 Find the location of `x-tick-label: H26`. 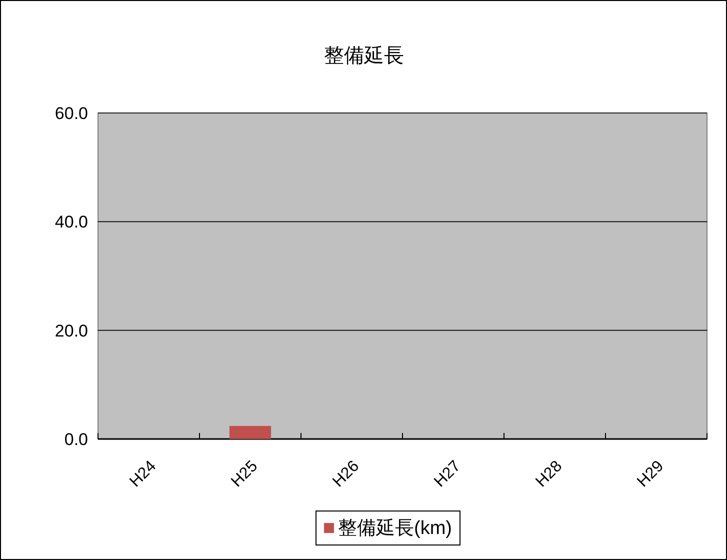

x-tick-label: H26 is located at coordinates (346, 474).